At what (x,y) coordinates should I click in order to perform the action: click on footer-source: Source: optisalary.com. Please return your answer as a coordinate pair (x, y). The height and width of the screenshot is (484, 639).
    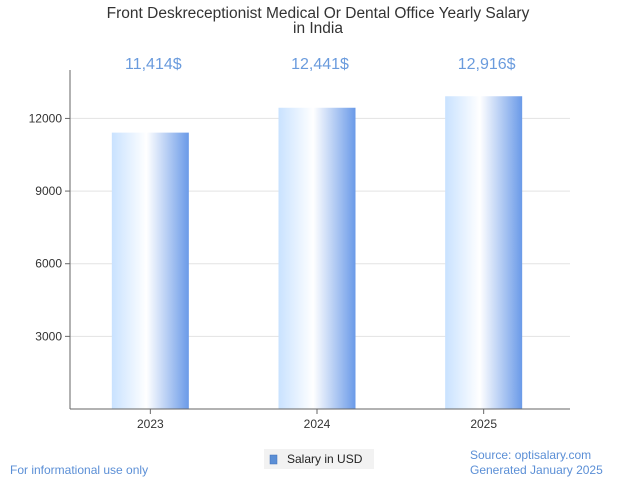
    Looking at the image, I should click on (530, 455).